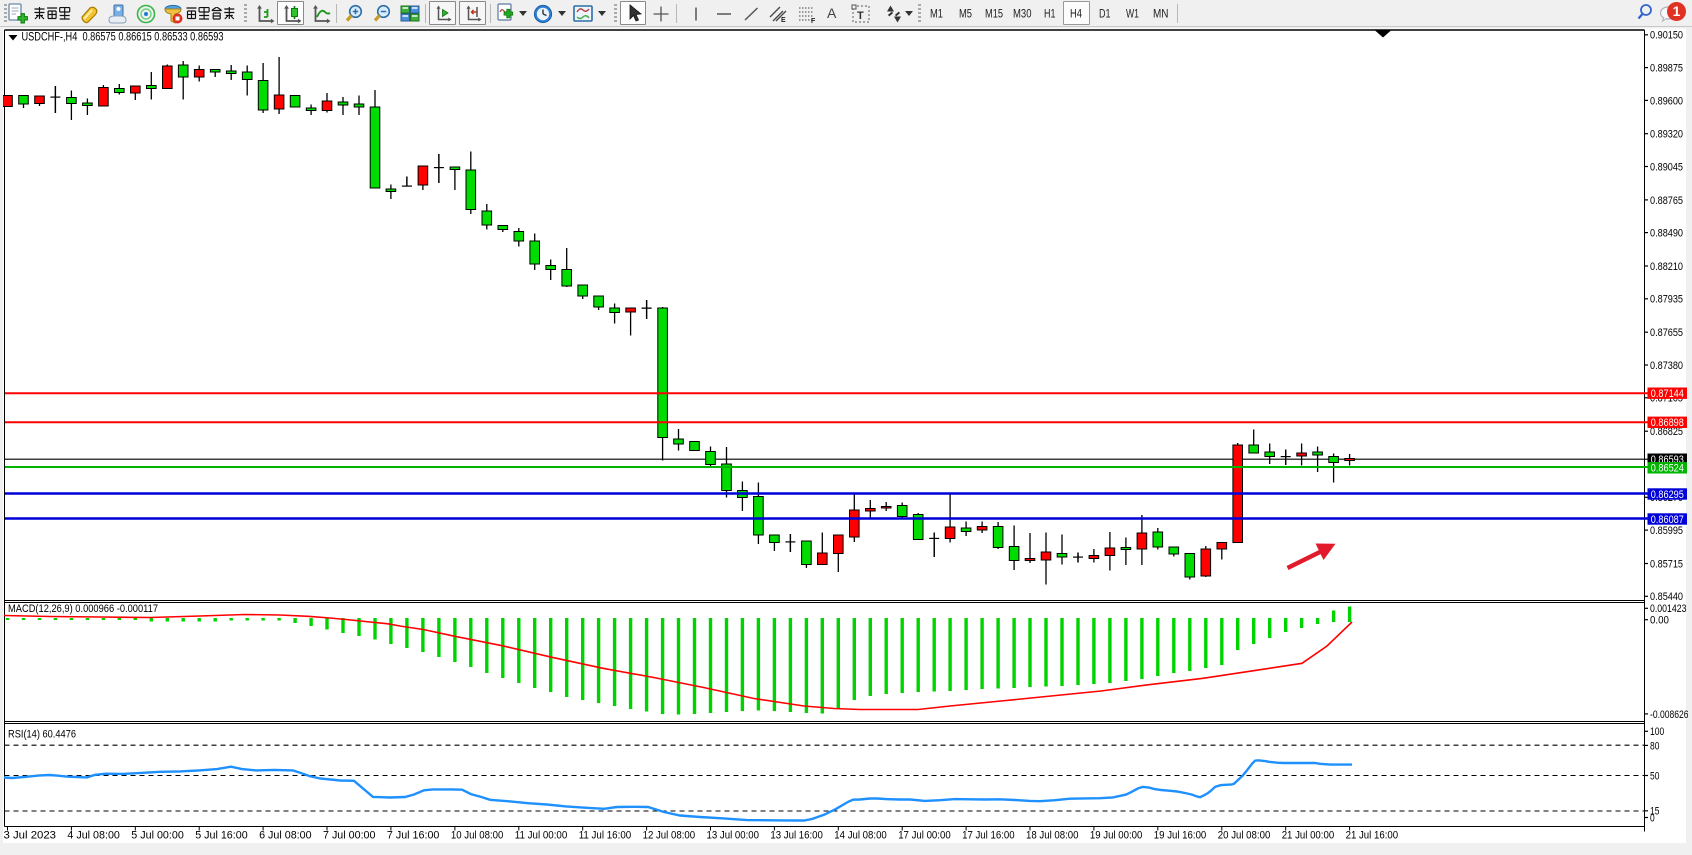  What do you see at coordinates (285, 836) in the screenshot?
I see `svg-text: 6 Jul 08:00` at bounding box center [285, 836].